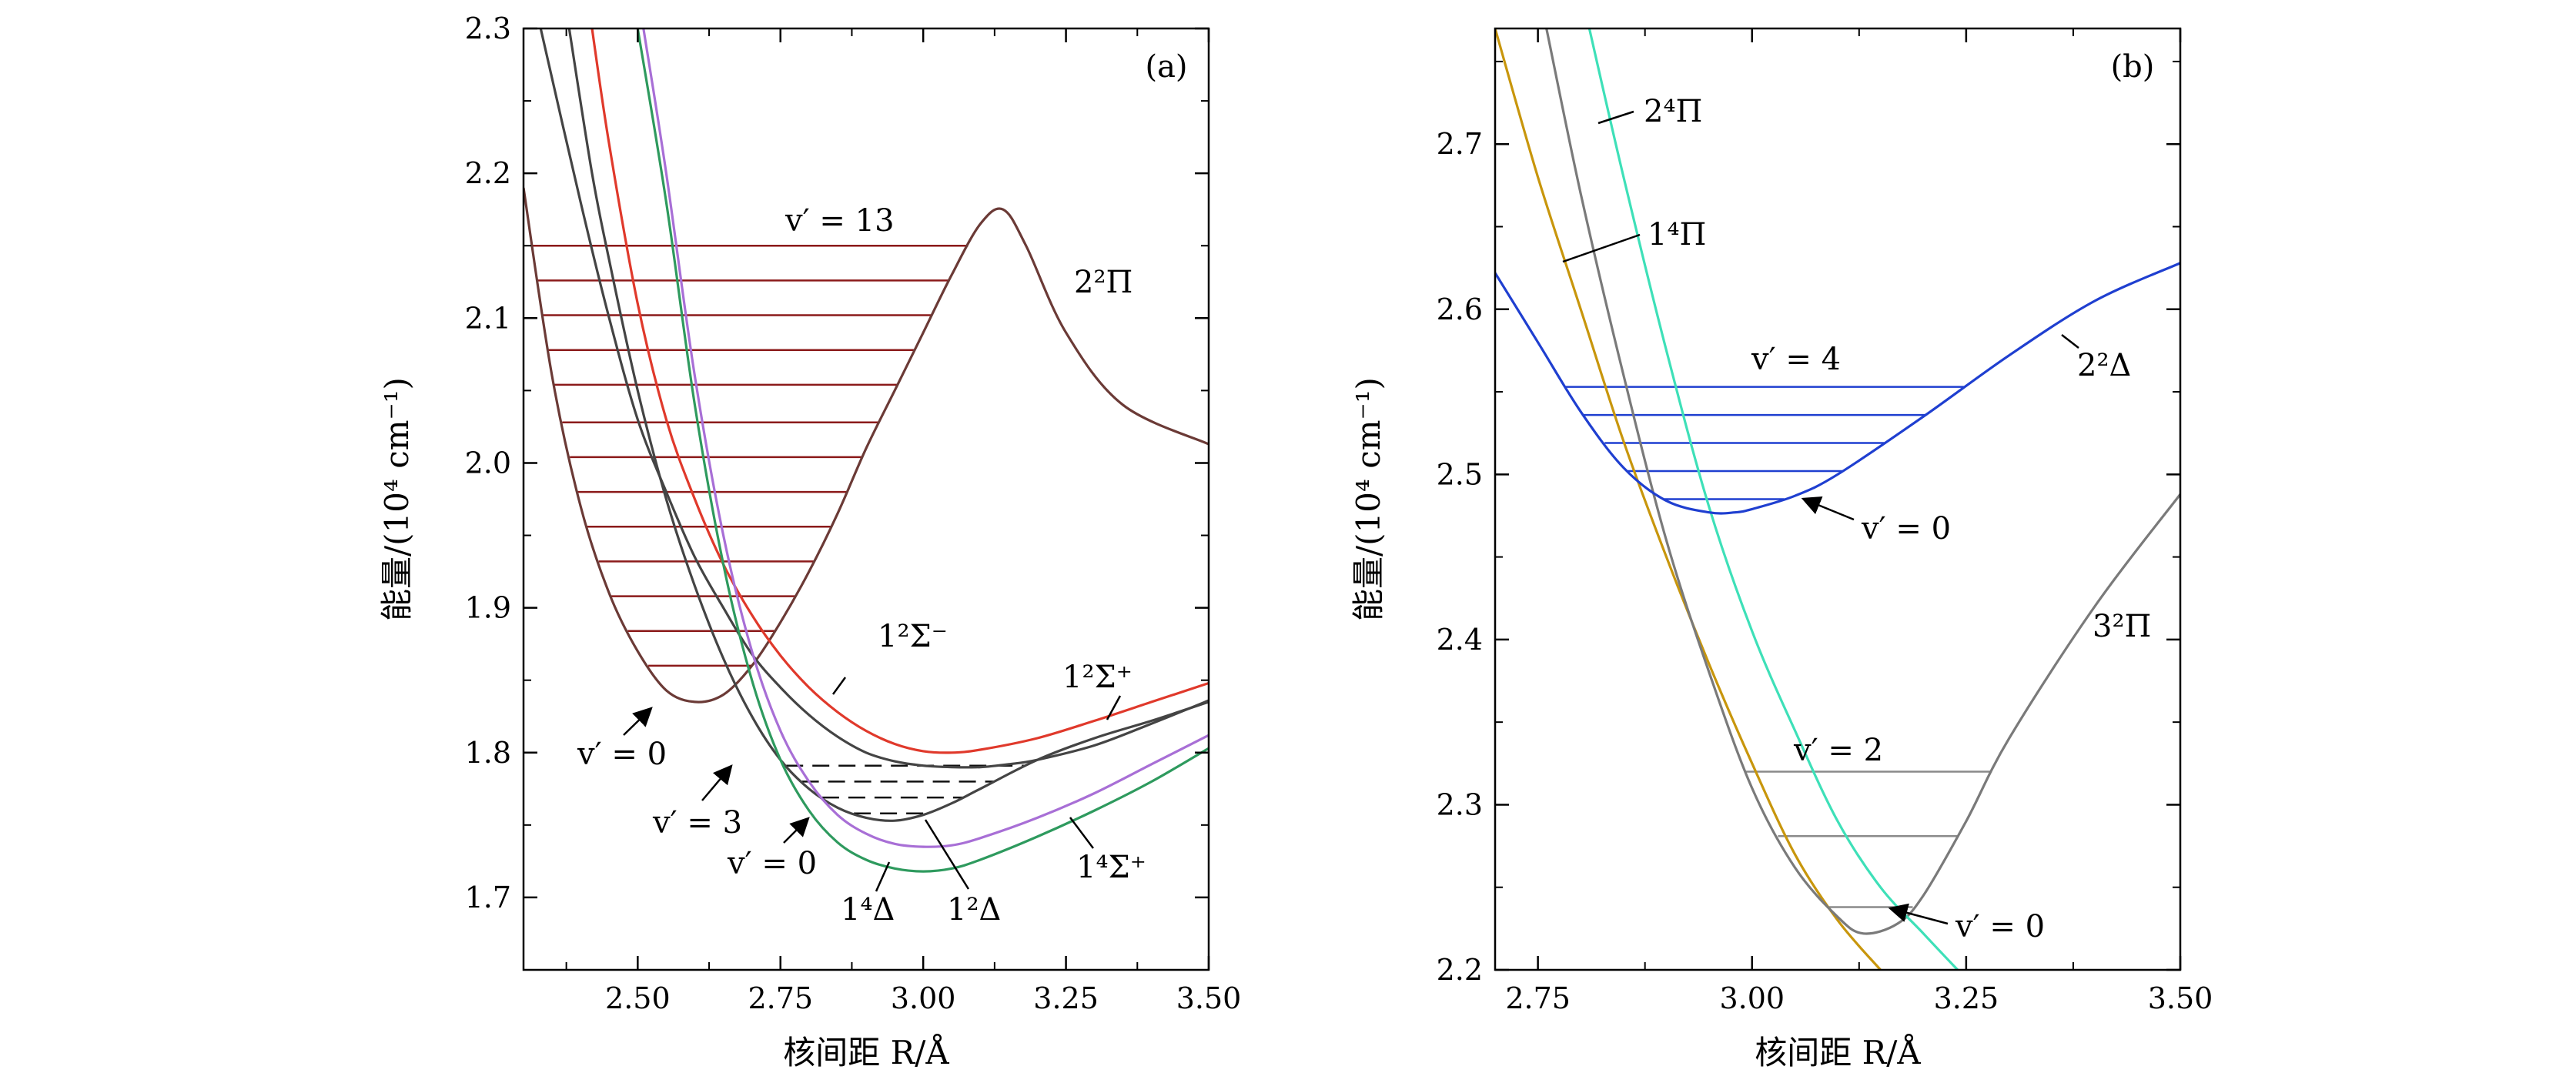 The width and height of the screenshot is (2576, 1083). What do you see at coordinates (488, 897) in the screenshot?
I see `y-tick-label: 1.7` at bounding box center [488, 897].